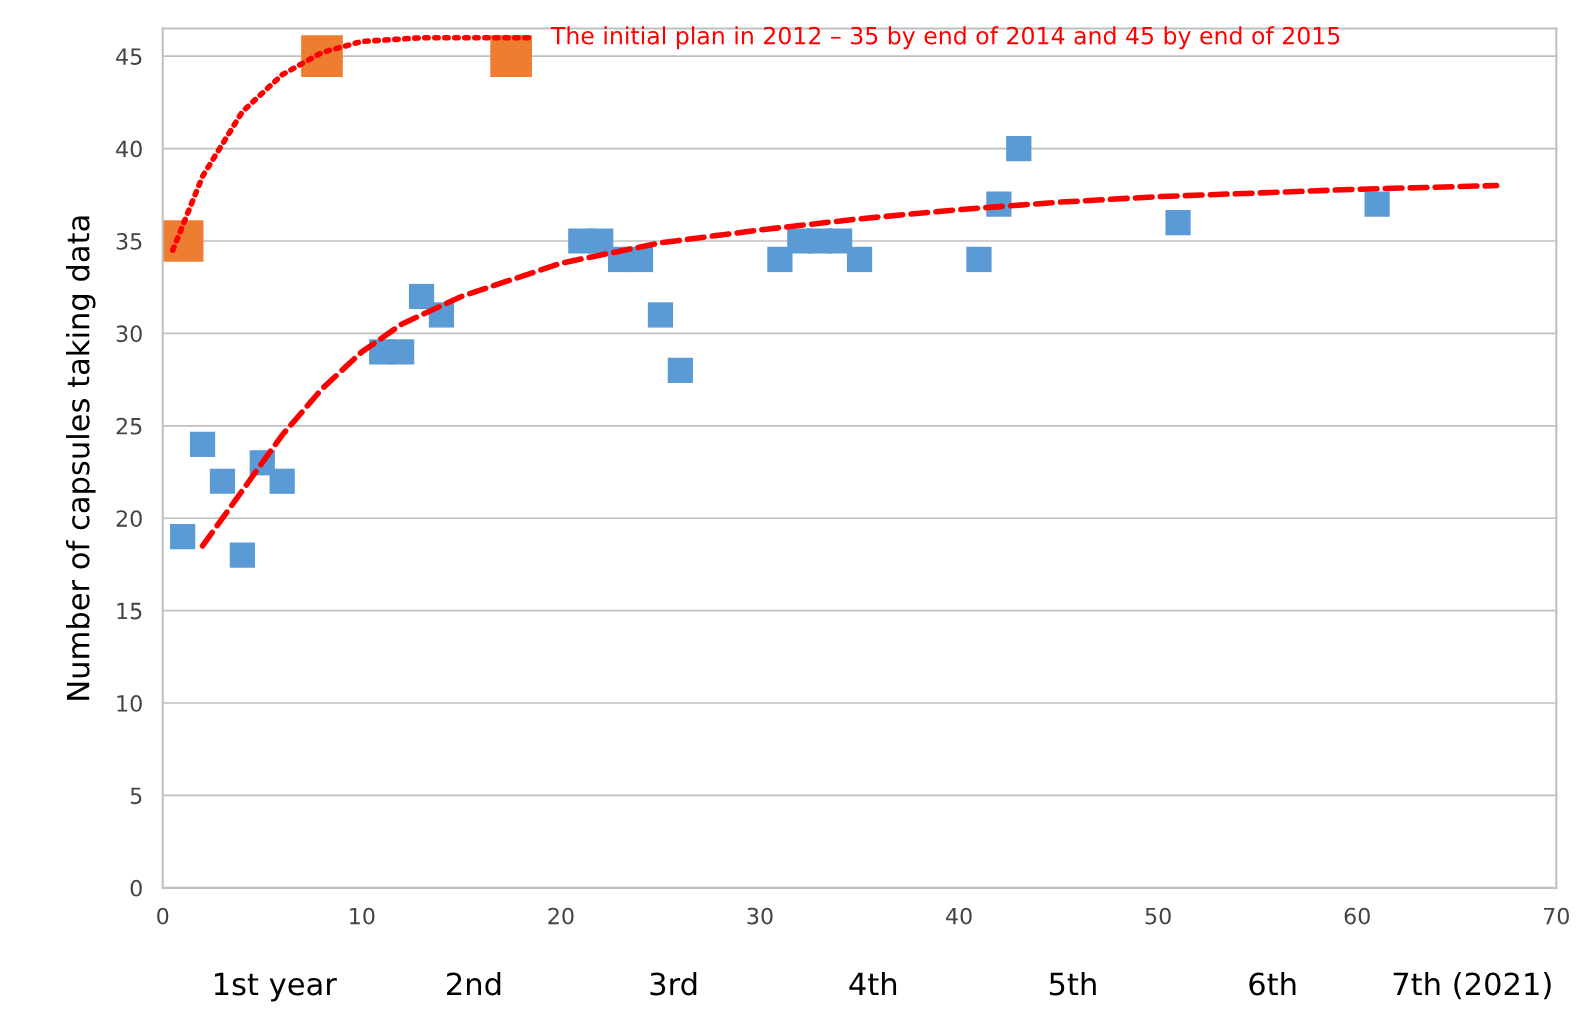  Describe the element at coordinates (275, 987) in the screenshot. I see `text: 1st year` at that location.